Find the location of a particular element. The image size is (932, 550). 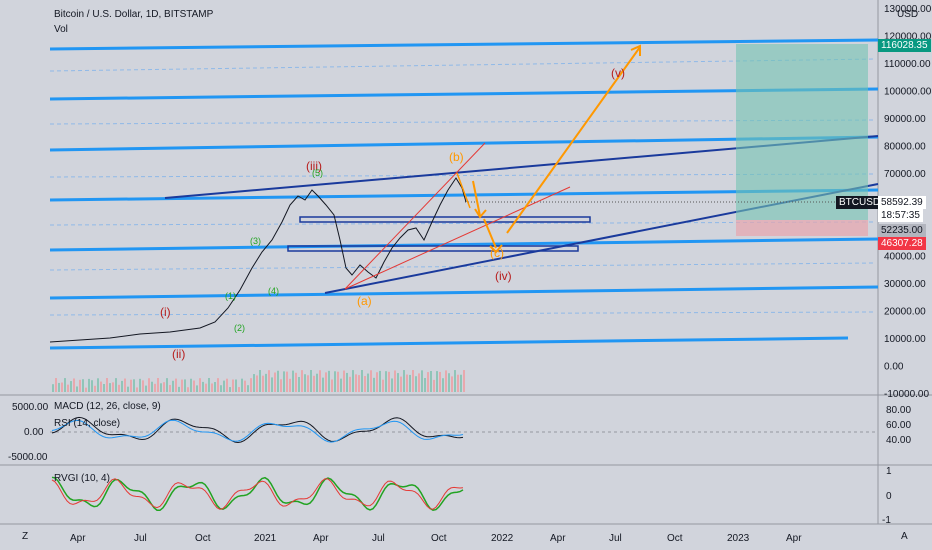

projection-arrows is located at coordinates (556, 149).